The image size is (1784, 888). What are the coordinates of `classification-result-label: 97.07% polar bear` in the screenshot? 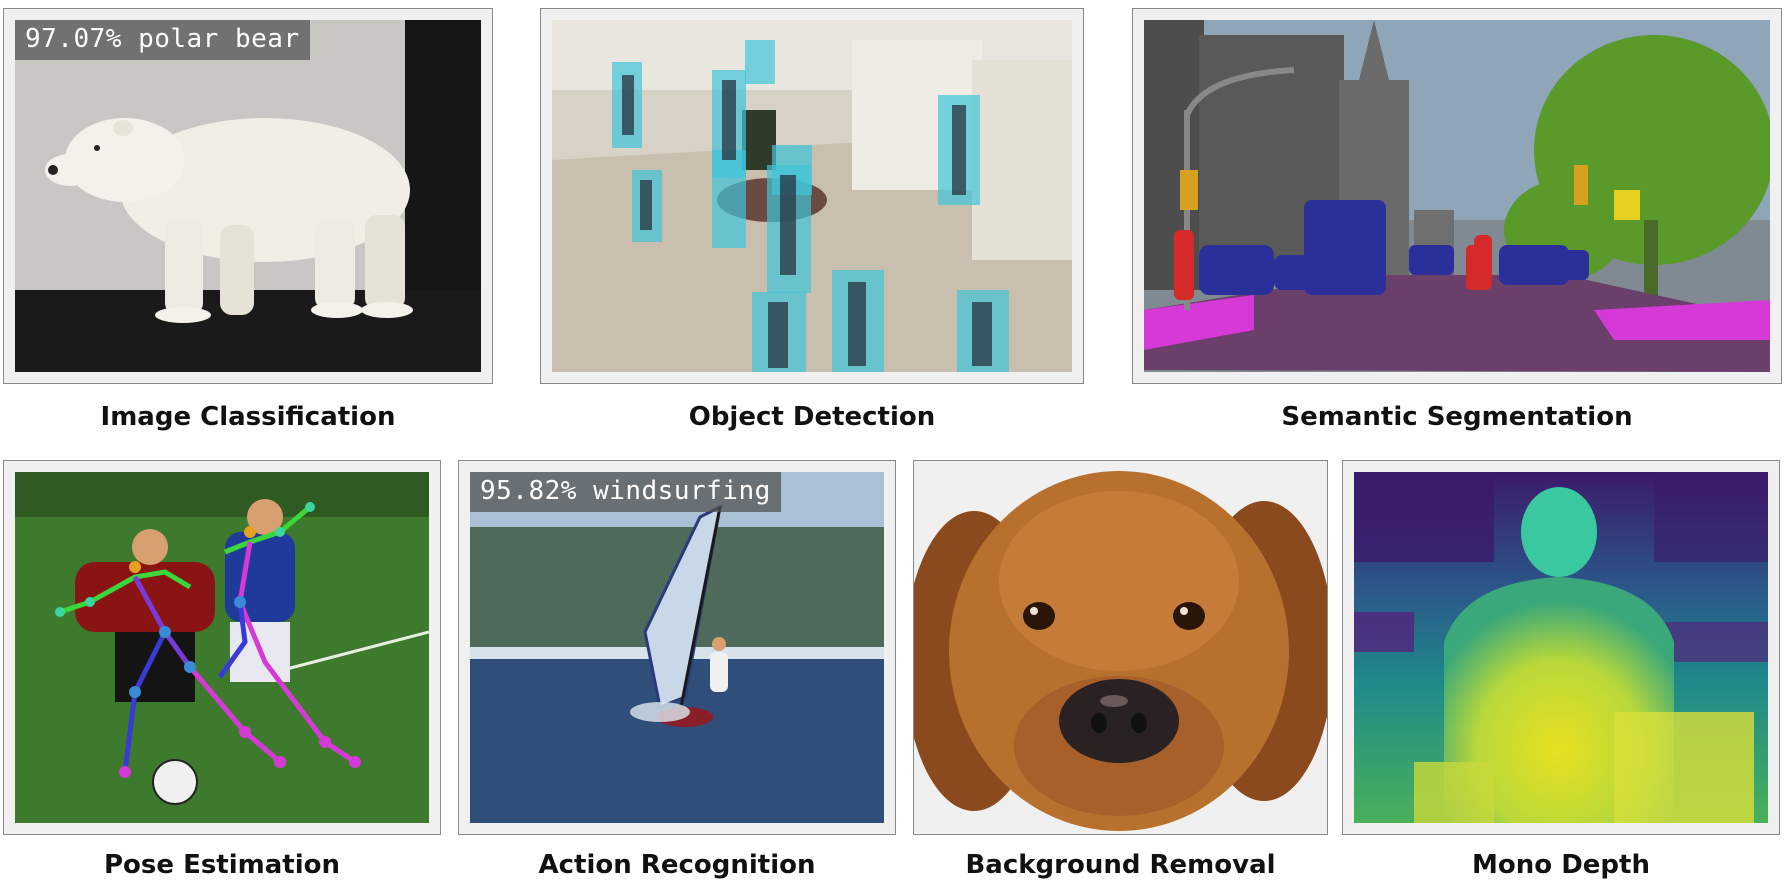 It's located at (162, 40).